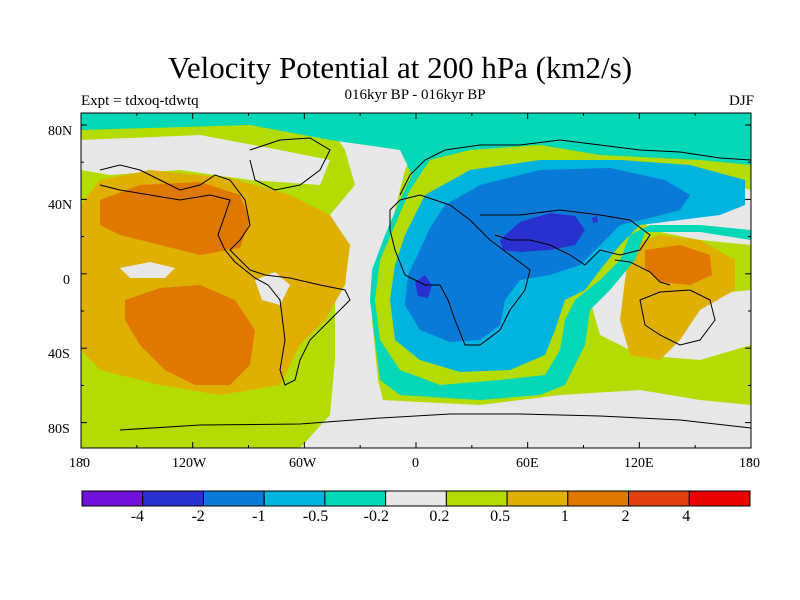  What do you see at coordinates (500, 516) in the screenshot?
I see `colorbar-label: 0.5` at bounding box center [500, 516].